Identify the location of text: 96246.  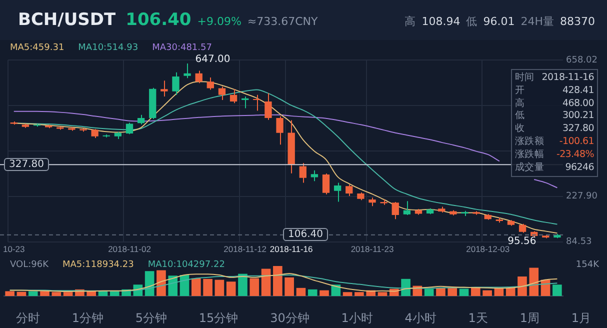
(579, 168).